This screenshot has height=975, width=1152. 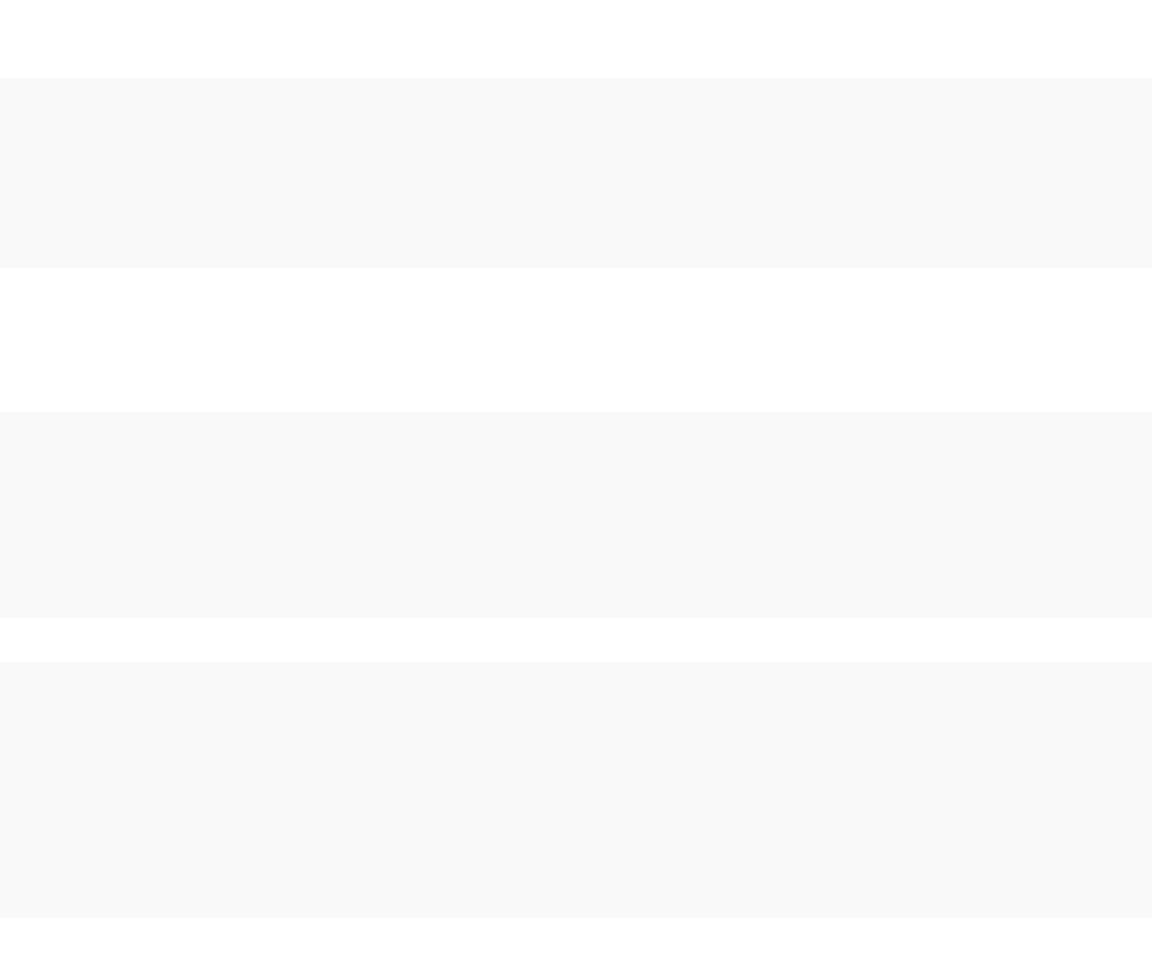 What do you see at coordinates (576, 323) in the screenshot?
I see `spacer` at bounding box center [576, 323].